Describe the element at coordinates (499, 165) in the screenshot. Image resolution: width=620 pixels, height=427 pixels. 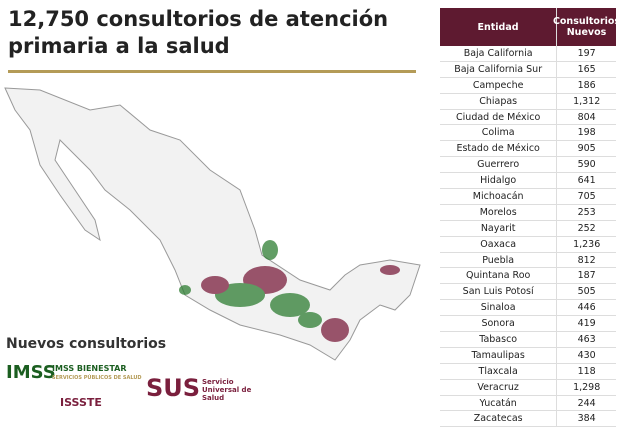
I see `table-cell: Guerrero` at that location.